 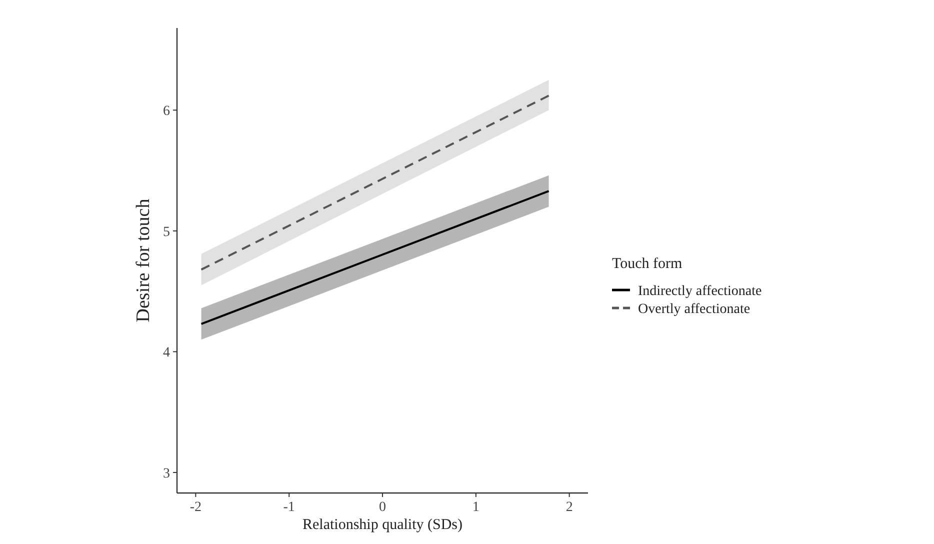 What do you see at coordinates (700, 291) in the screenshot?
I see `legend-label: Indirectly affectionate` at bounding box center [700, 291].